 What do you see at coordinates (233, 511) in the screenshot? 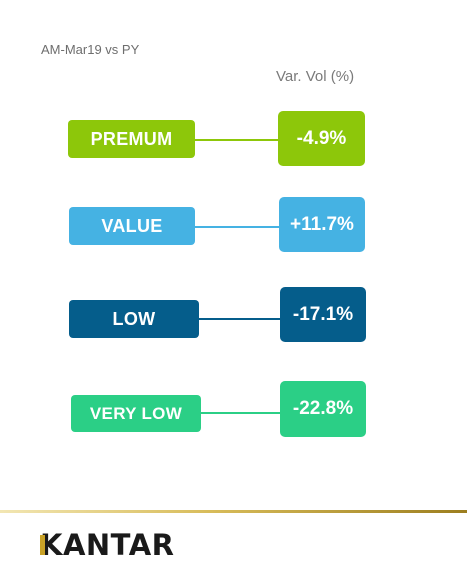
I see `footer-divider` at bounding box center [233, 511].